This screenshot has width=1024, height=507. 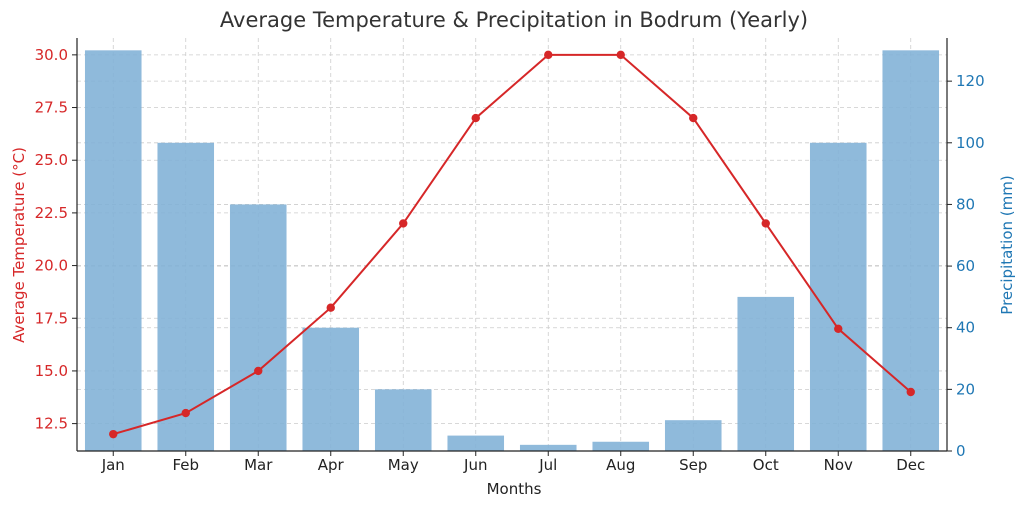 I want to click on x-tick-label: Apr, so click(x=331, y=465).